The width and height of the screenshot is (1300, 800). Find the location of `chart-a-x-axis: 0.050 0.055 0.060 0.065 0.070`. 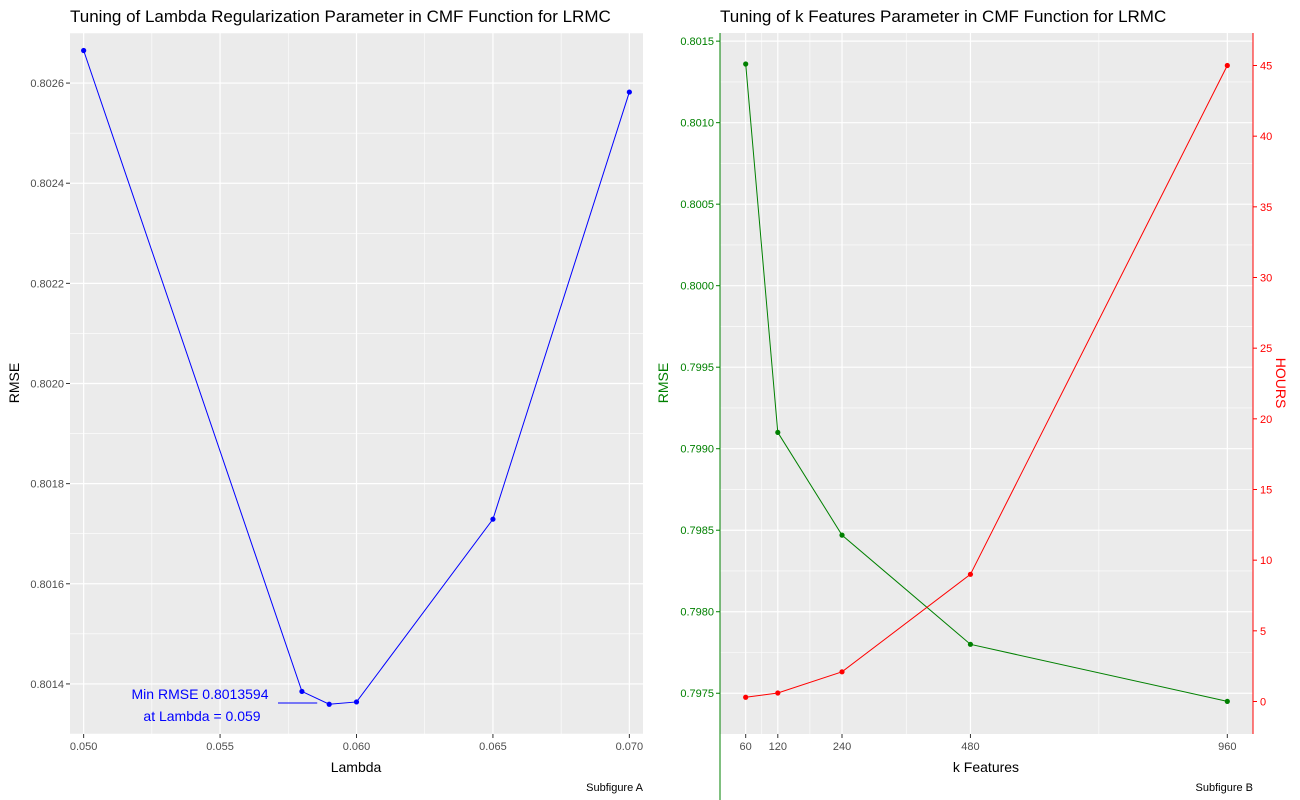

chart-a-x-axis: 0.050 0.055 0.060 0.065 0.070 is located at coordinates (356, 743).